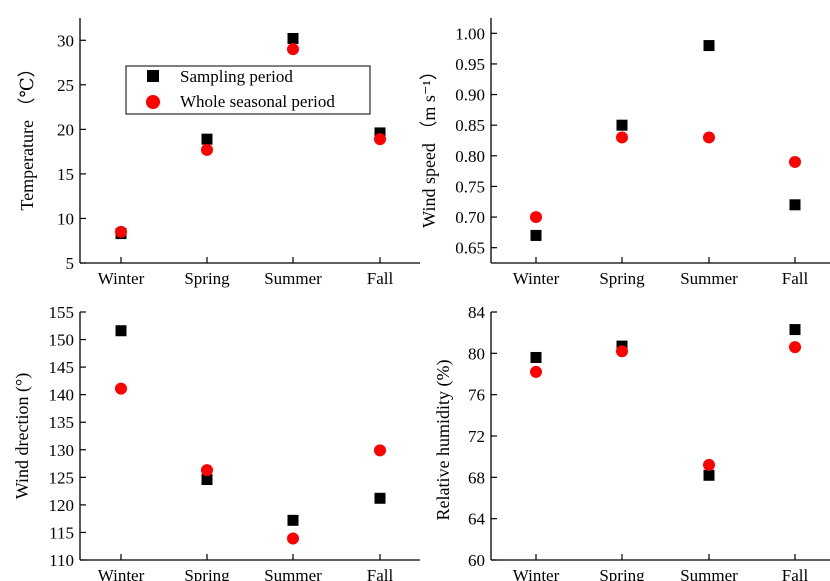 Image resolution: width=830 pixels, height=581 pixels. What do you see at coordinates (429, 145) in the screenshot?
I see `y-axis-title: Wind speed （m s⁻¹）` at bounding box center [429, 145].